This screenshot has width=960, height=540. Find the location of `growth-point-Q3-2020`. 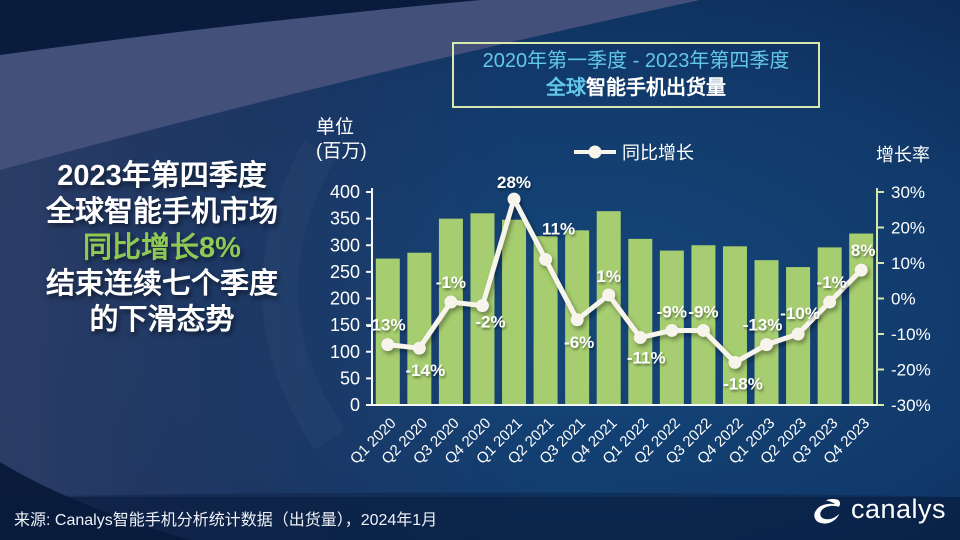

growth-point-Q3-2020 is located at coordinates (451, 302).